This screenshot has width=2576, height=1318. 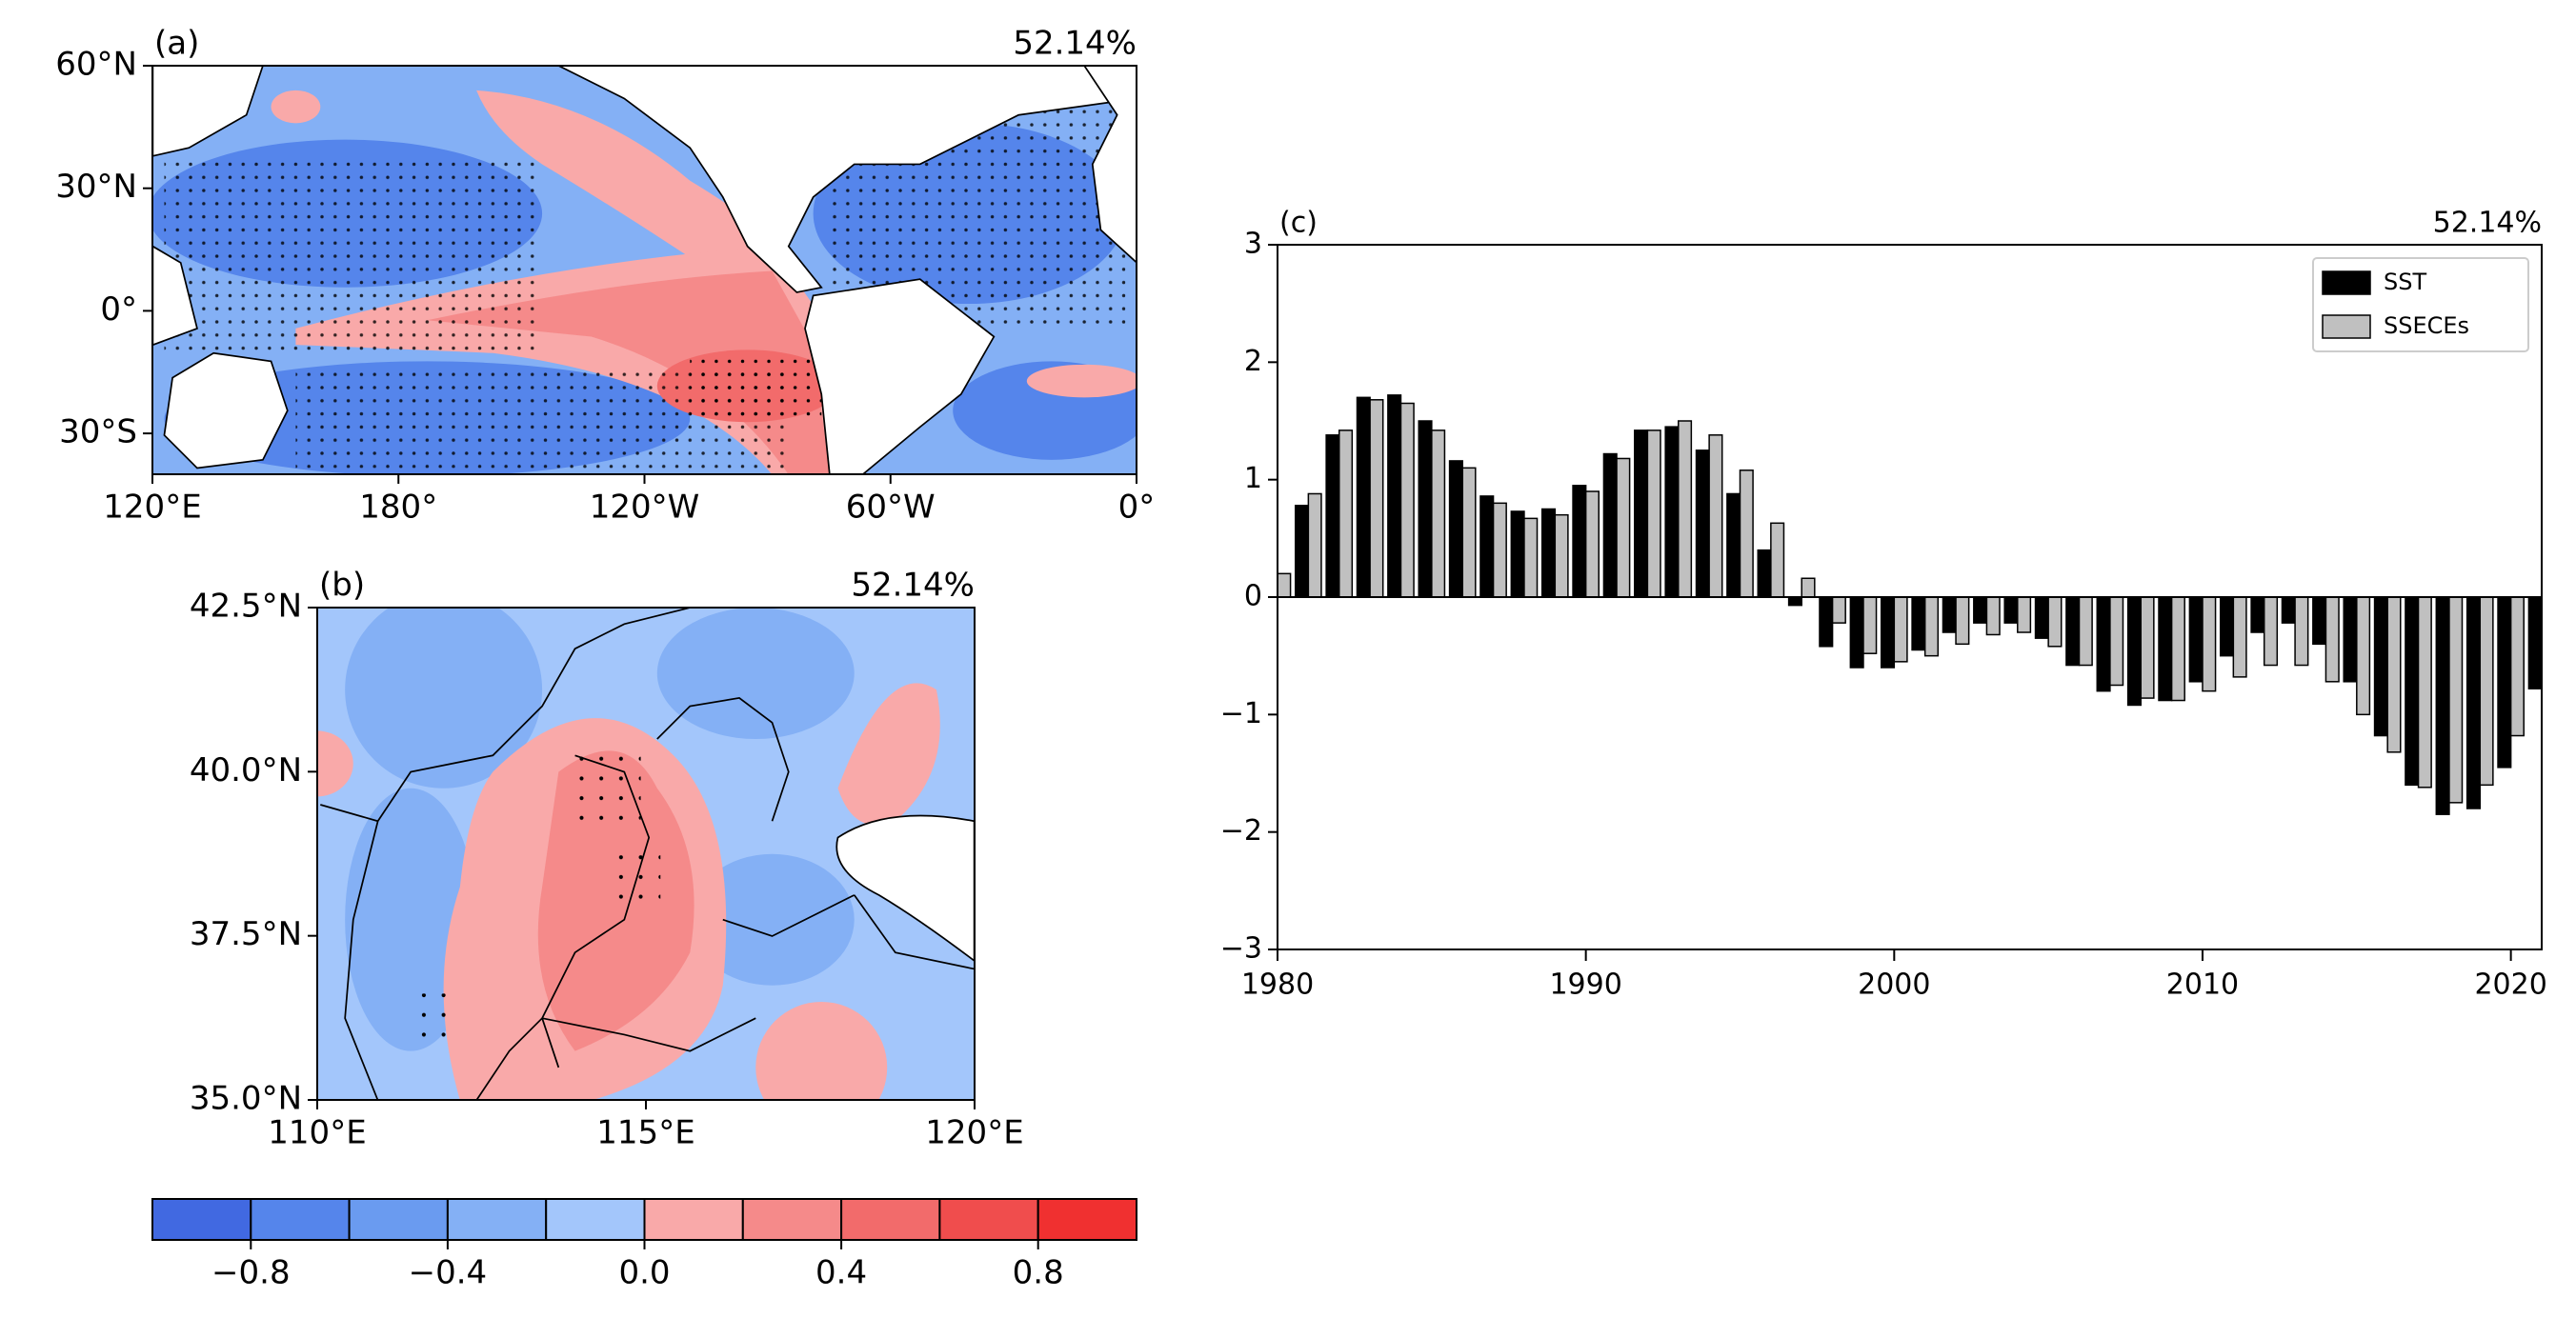 What do you see at coordinates (2510, 985) in the screenshot?
I see `x-tick-label: 2020` at bounding box center [2510, 985].